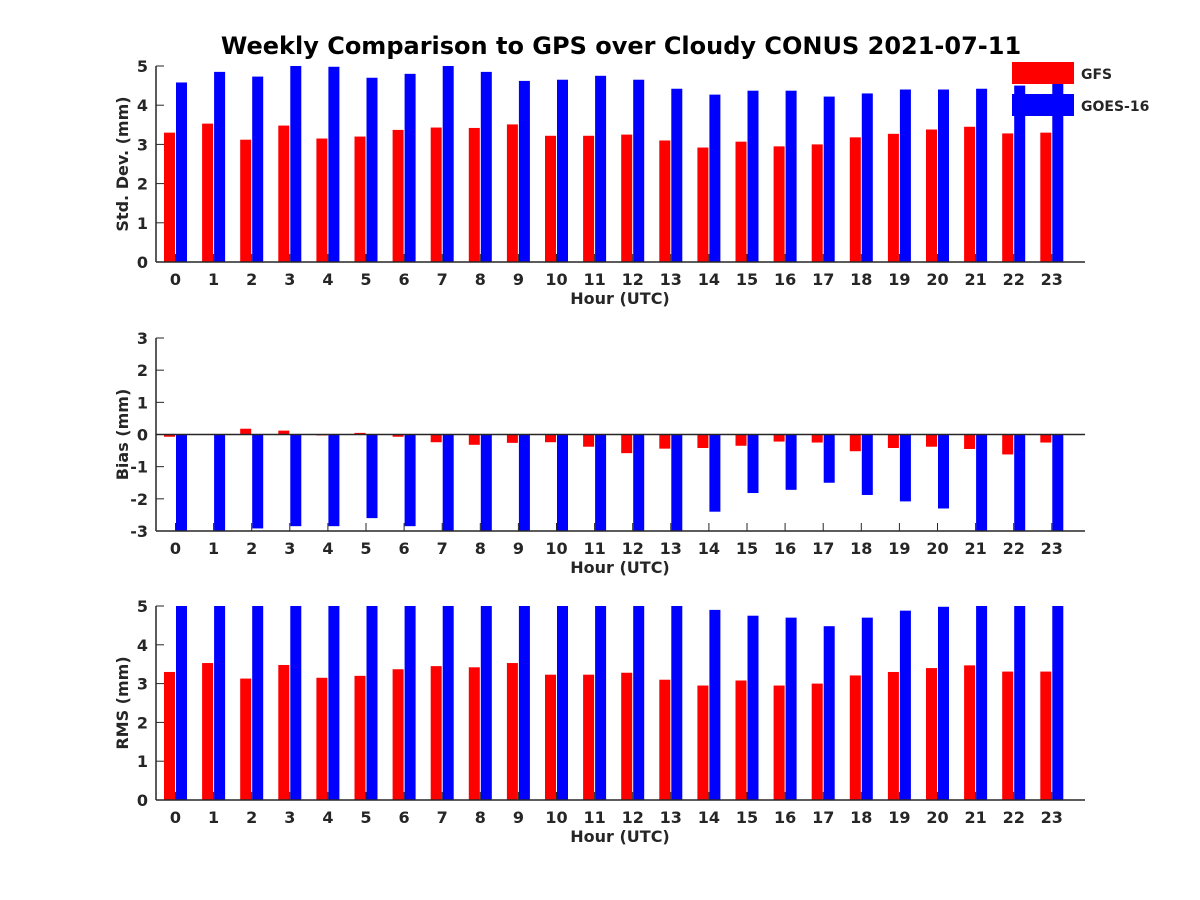 This screenshot has width=1200, height=900. I want to click on x-tick-label: 5, so click(365, 548).